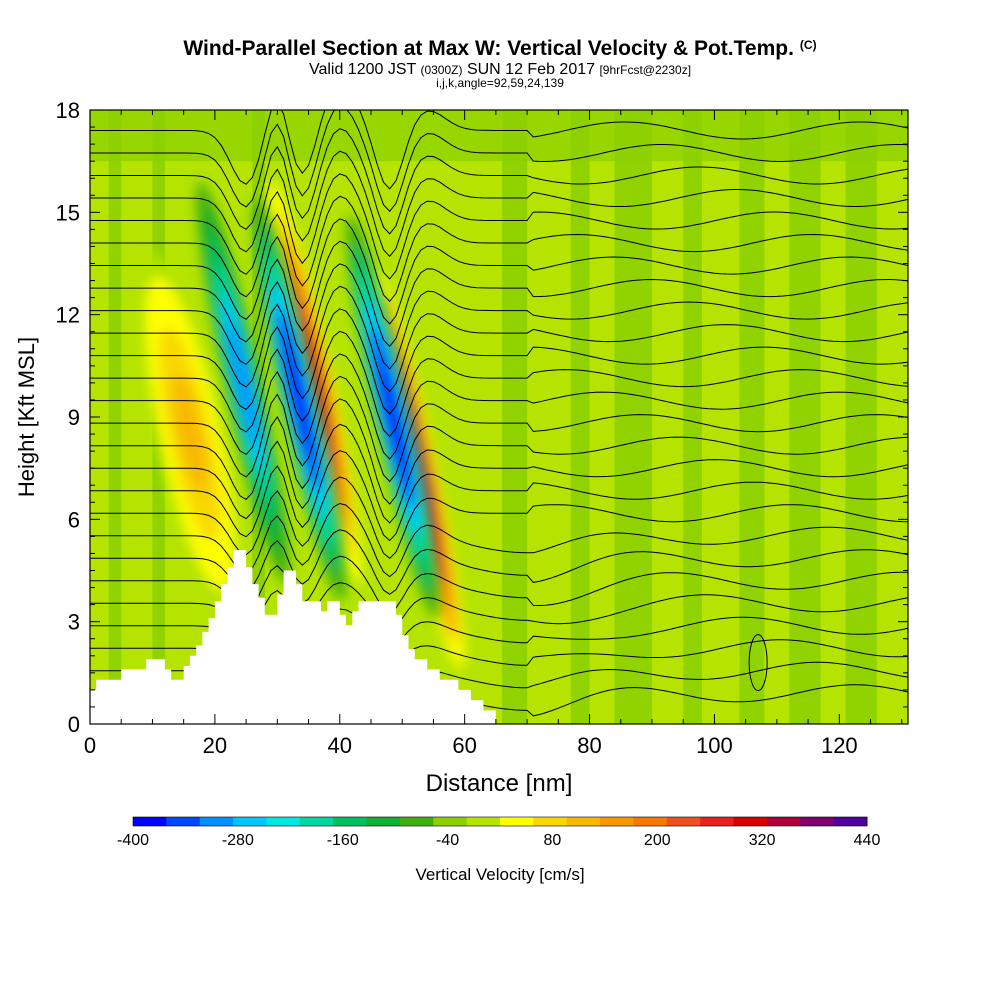 The height and width of the screenshot is (1000, 1000). Describe the element at coordinates (808, 45) in the screenshot. I see `title-units: (C)` at that location.